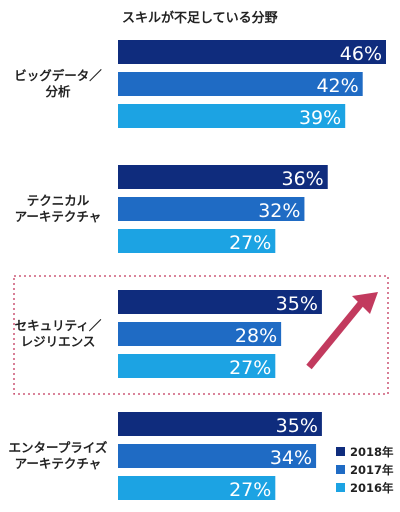  What do you see at coordinates (372, 470) in the screenshot?
I see `legend-label: 2017年` at bounding box center [372, 470].